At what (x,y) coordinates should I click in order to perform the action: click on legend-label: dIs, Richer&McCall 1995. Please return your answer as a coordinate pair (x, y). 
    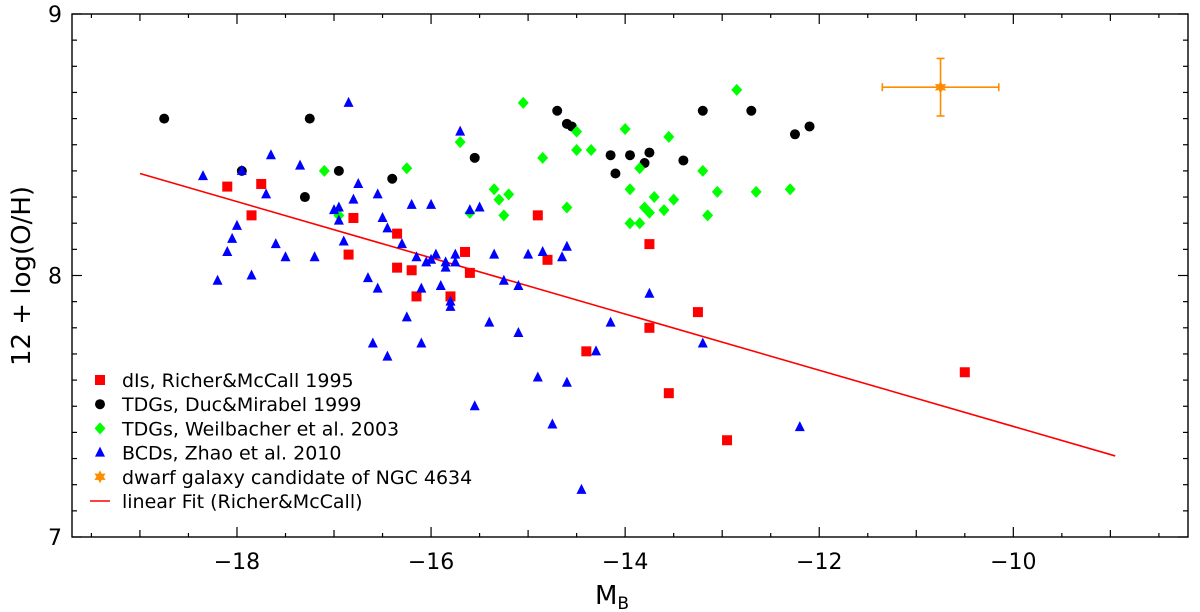
    Looking at the image, I should click on (238, 381).